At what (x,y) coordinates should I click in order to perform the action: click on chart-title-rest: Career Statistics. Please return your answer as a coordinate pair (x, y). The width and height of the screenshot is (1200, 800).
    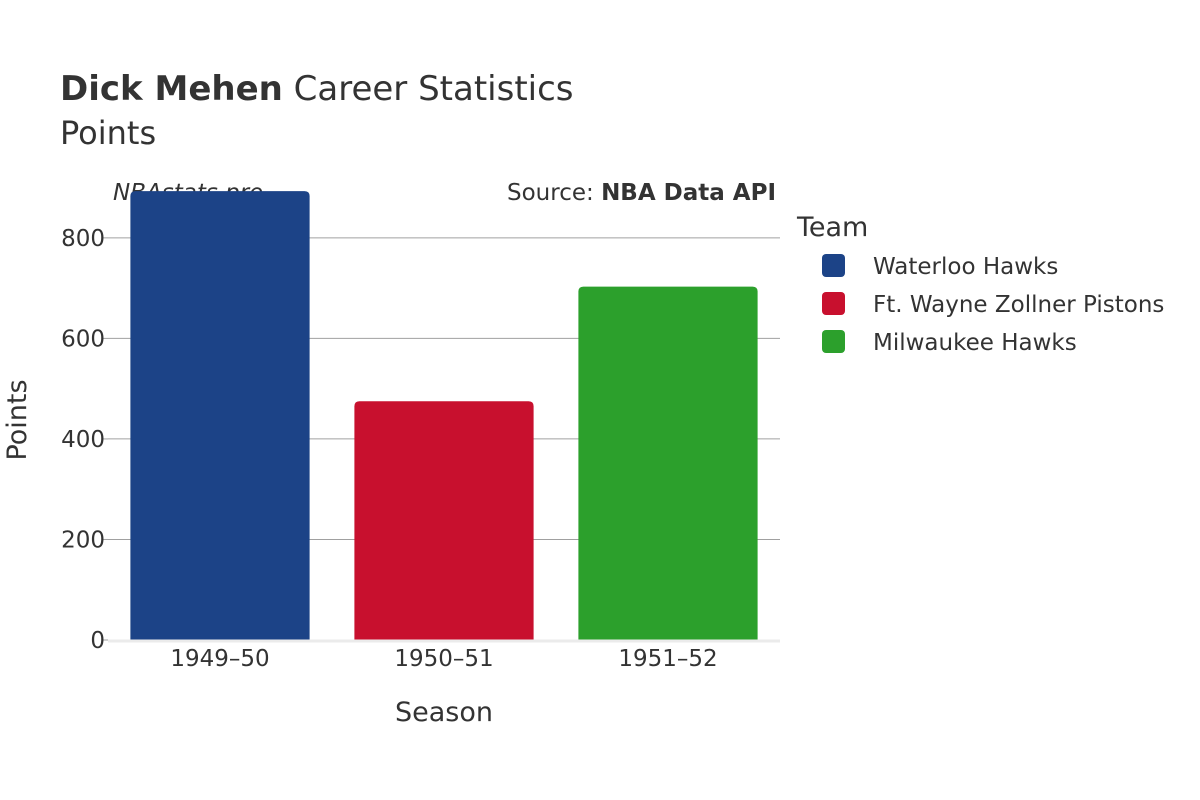
    Looking at the image, I should click on (428, 89).